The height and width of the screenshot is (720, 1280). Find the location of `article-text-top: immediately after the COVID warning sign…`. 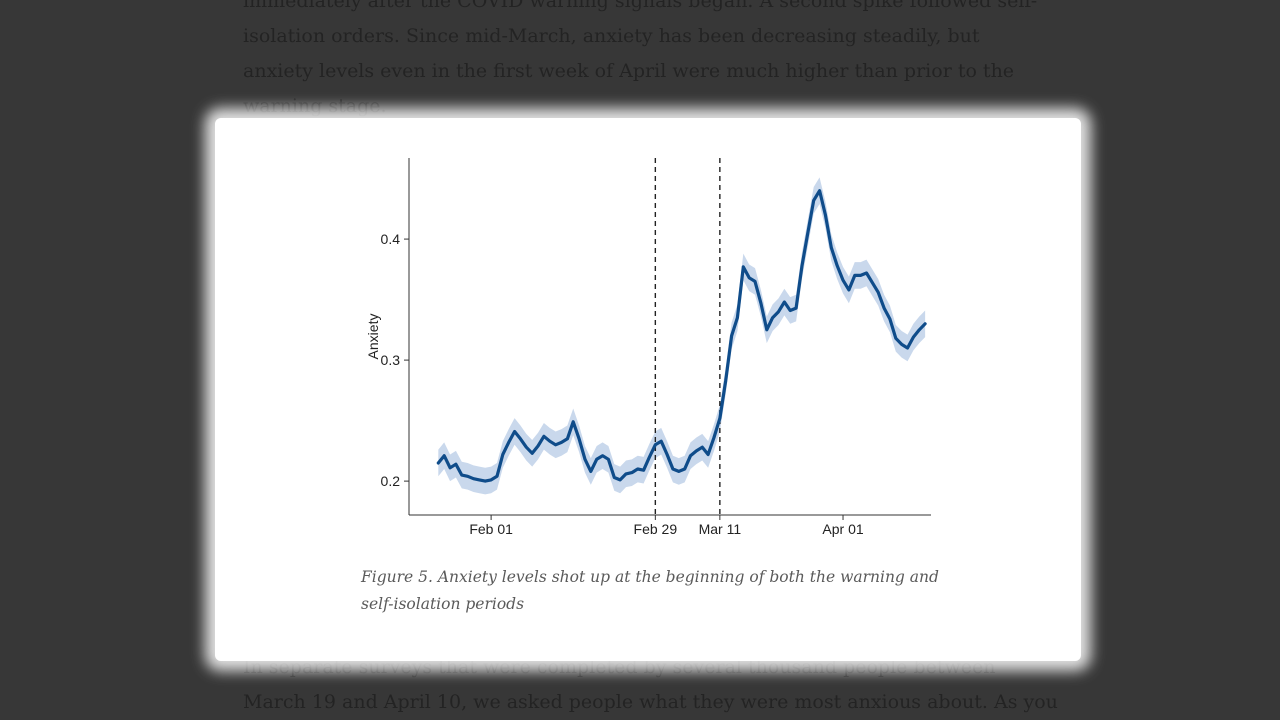

article-text-top: immediately after the COVID warning sign… is located at coordinates (653, 62).